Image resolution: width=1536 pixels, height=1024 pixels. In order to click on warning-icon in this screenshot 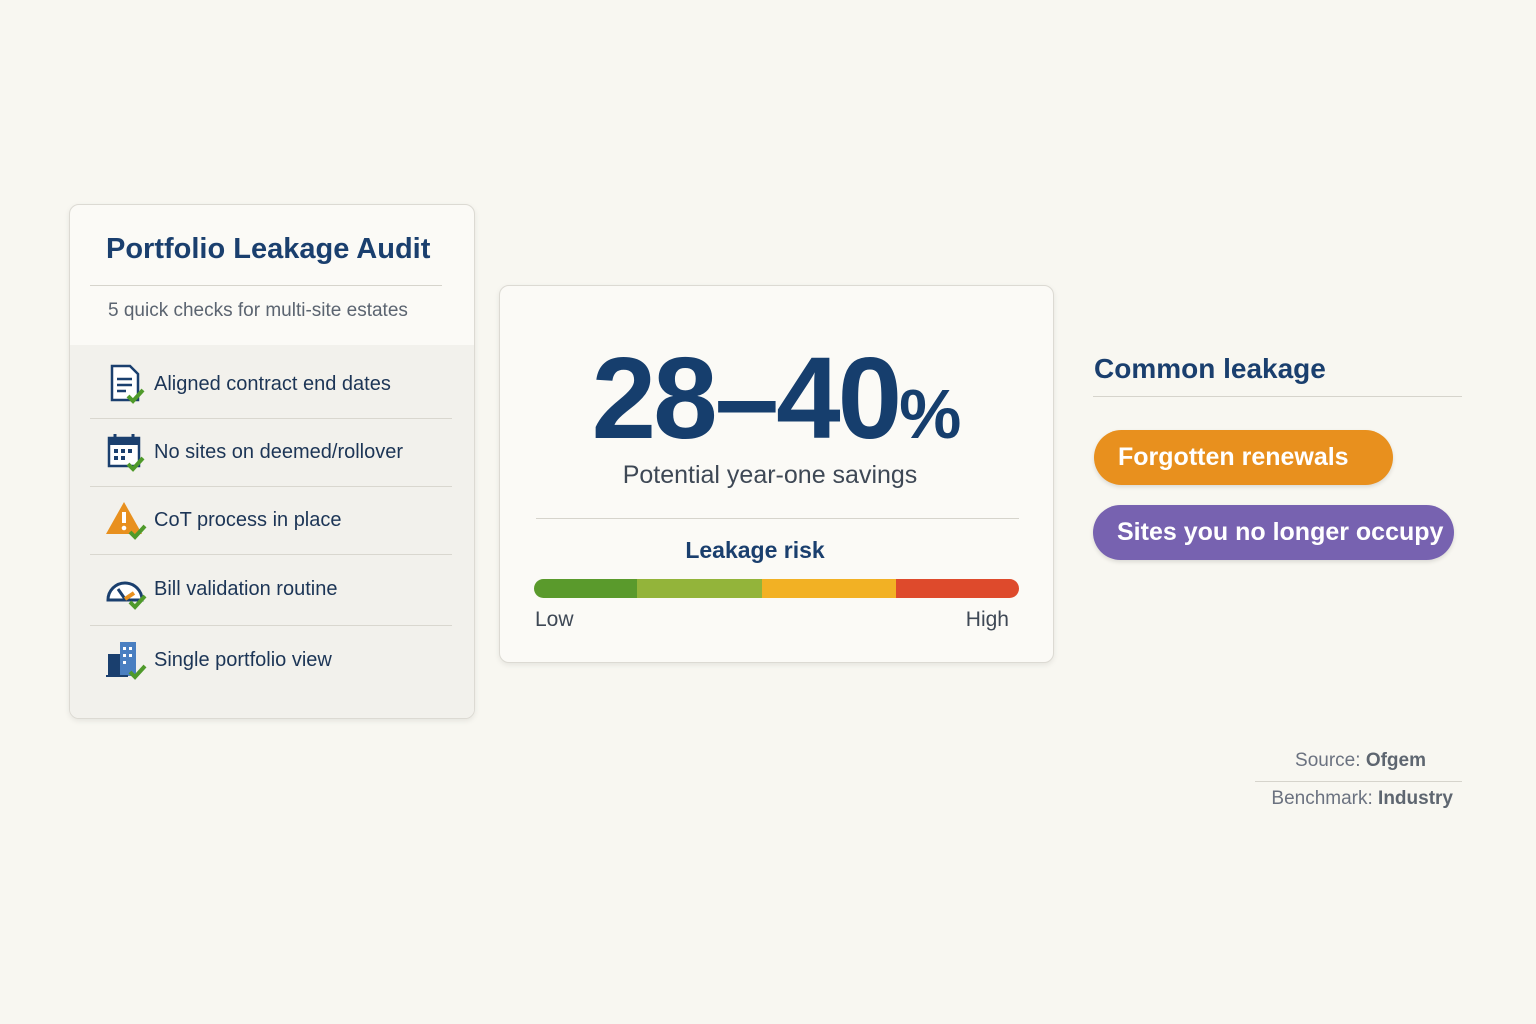, I will do `click(126, 521)`.